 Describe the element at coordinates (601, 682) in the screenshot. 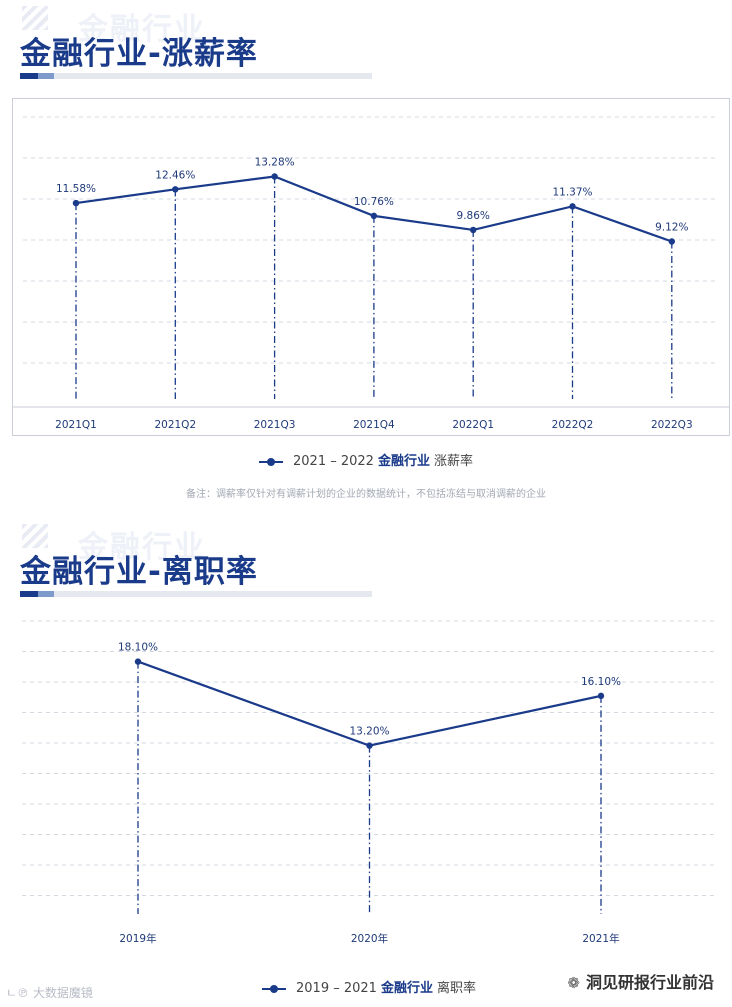

I see `data-label: 16.10%` at that location.